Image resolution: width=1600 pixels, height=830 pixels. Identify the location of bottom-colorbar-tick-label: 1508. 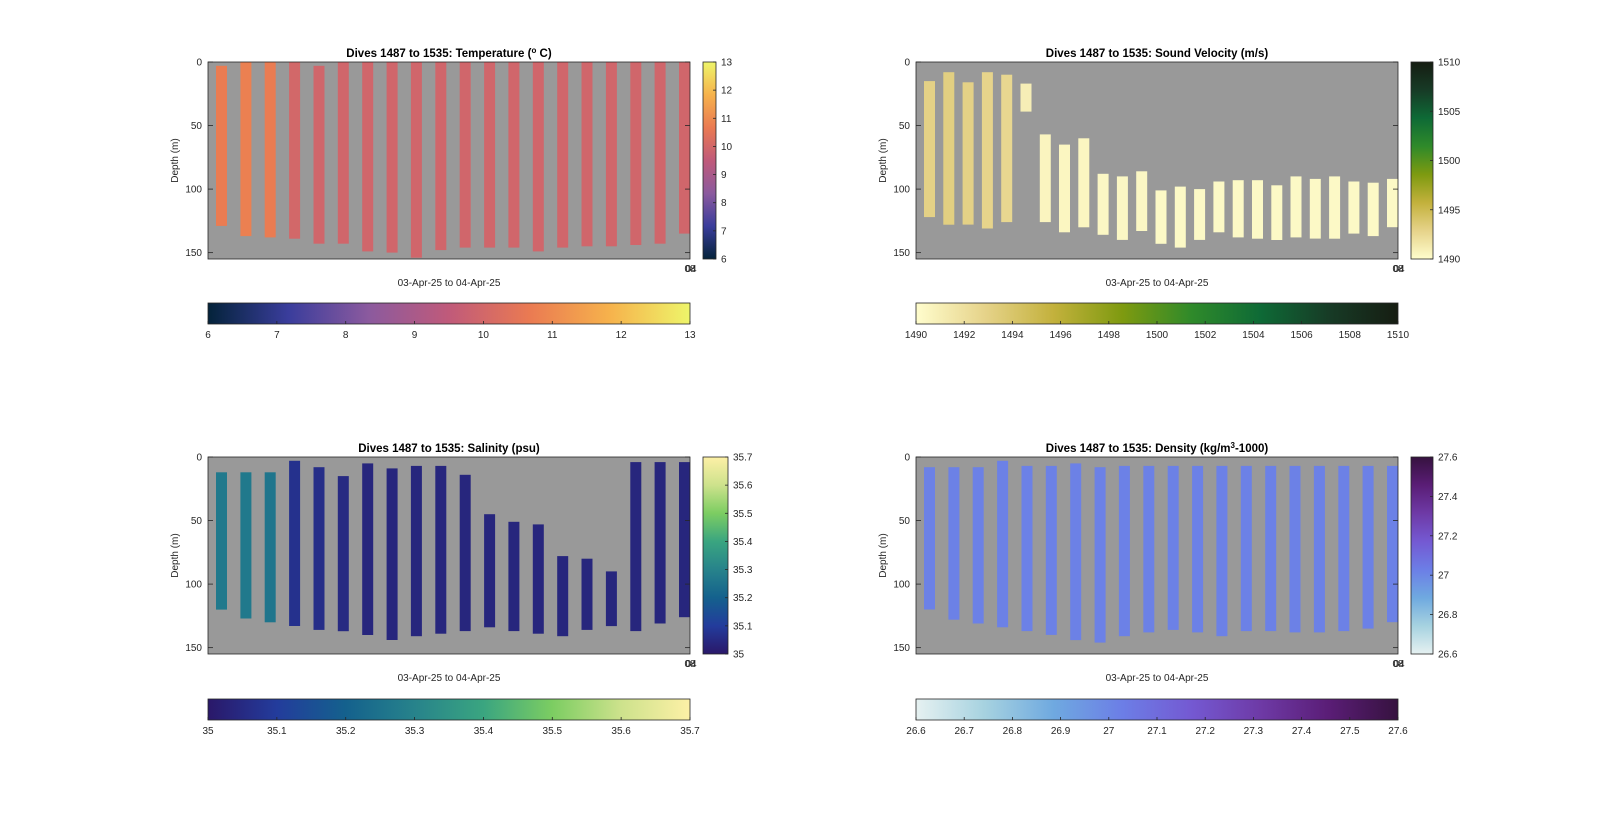
(1350, 335).